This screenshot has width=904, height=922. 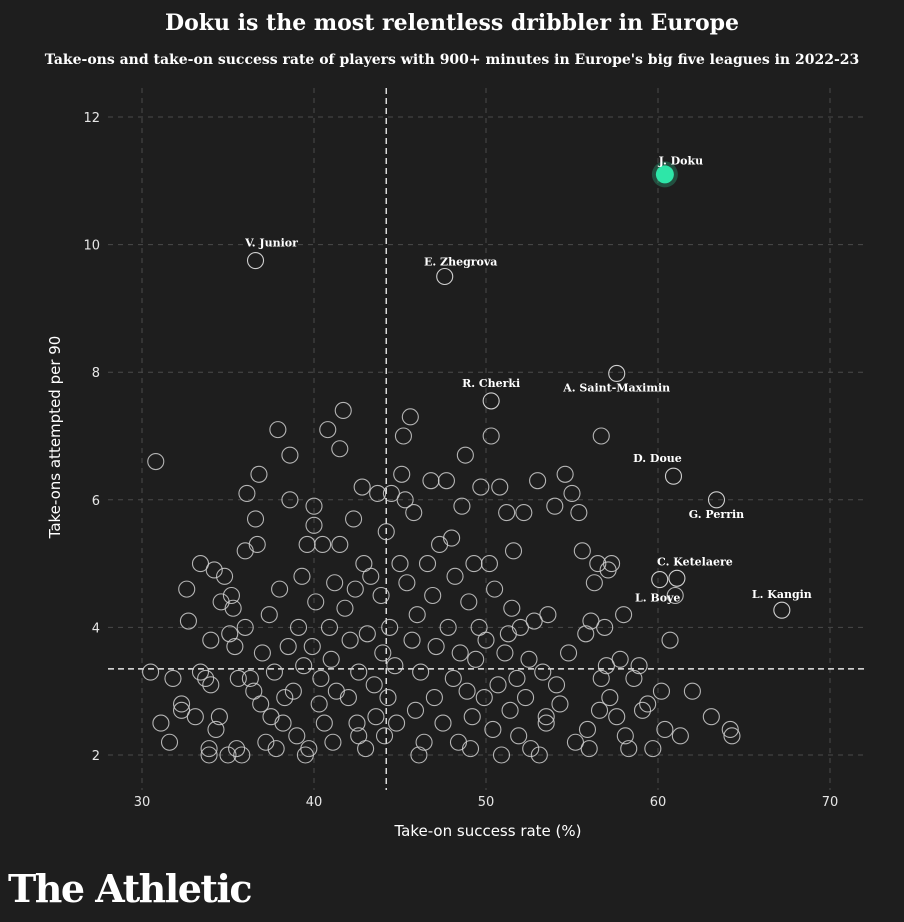 What do you see at coordinates (91, 118) in the screenshot?
I see `y-tick-label: 12` at bounding box center [91, 118].